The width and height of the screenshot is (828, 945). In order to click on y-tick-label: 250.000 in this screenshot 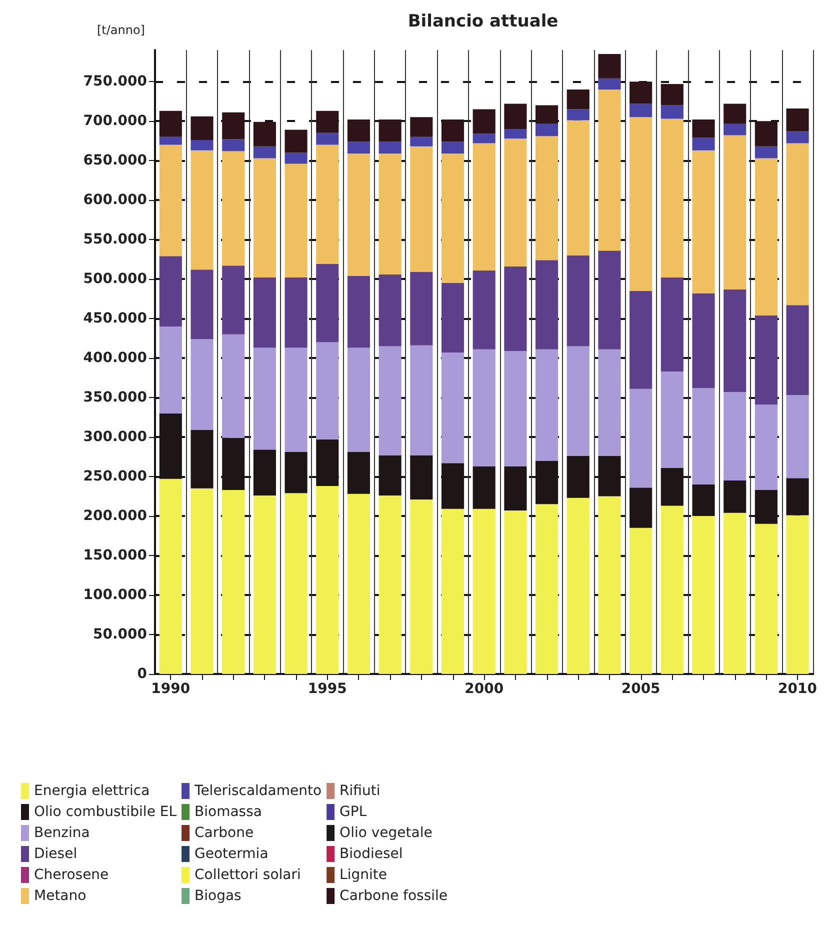, I will do `click(115, 476)`.